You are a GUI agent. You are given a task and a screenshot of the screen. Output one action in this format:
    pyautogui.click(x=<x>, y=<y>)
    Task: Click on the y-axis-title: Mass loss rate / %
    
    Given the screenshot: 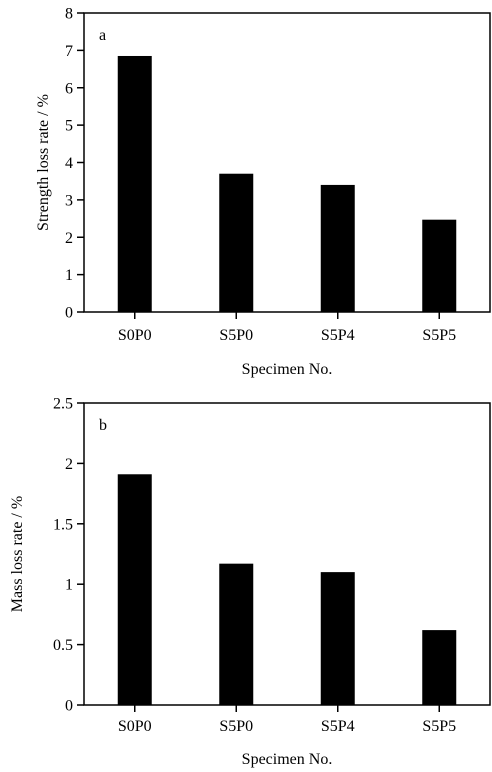 What is the action you would take?
    pyautogui.click(x=17, y=554)
    